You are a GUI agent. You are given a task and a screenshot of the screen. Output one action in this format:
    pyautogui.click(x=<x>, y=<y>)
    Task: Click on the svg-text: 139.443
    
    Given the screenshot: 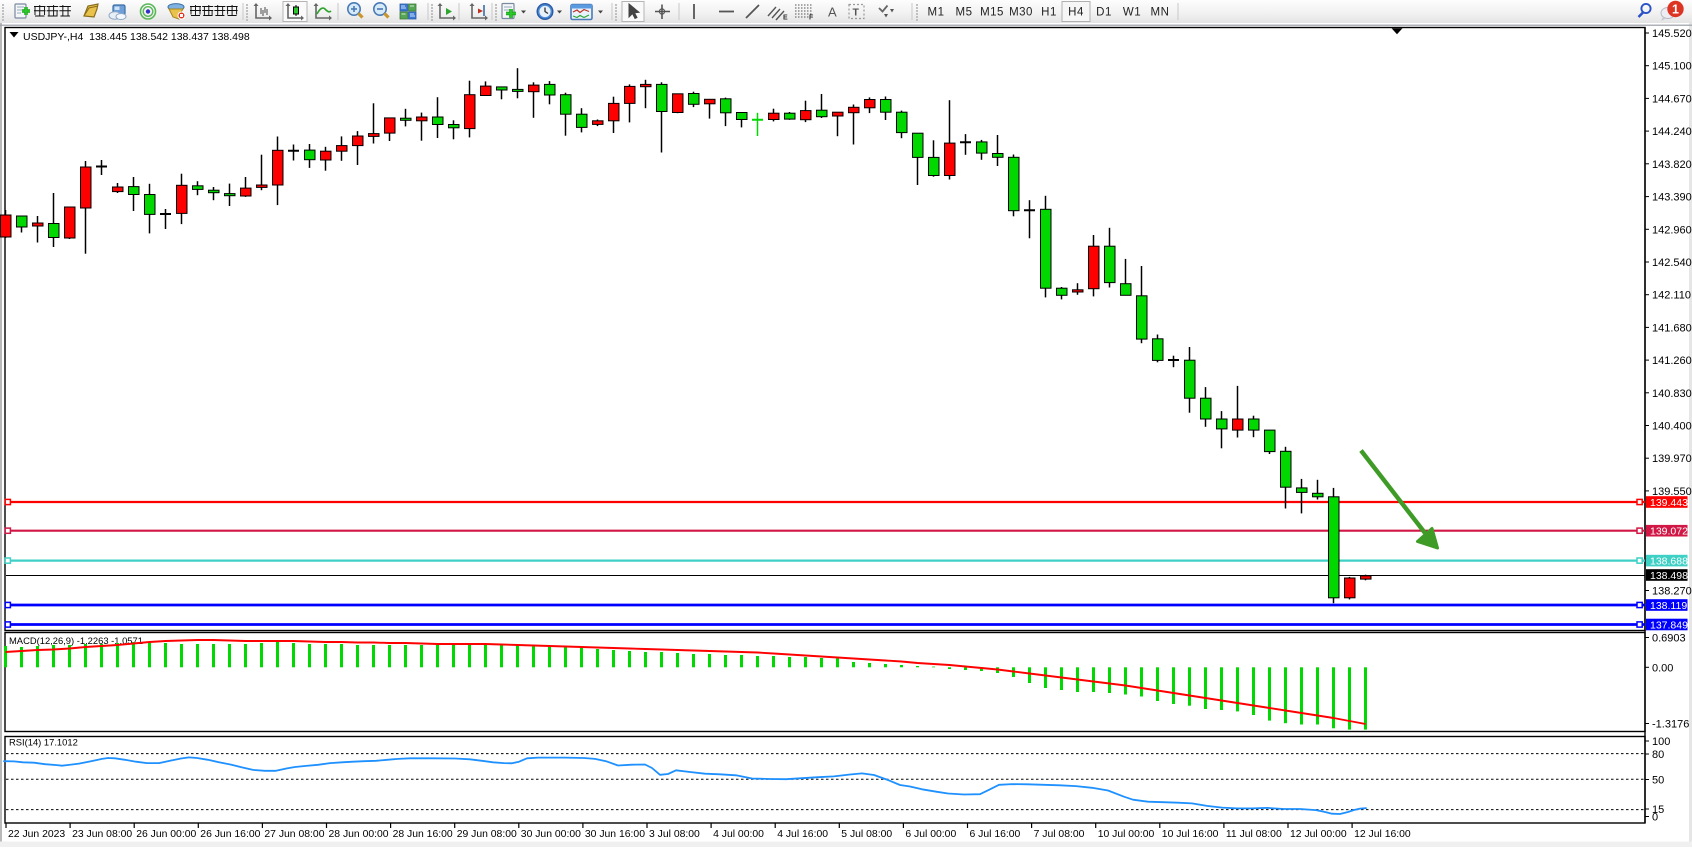 What is the action you would take?
    pyautogui.click(x=1669, y=503)
    